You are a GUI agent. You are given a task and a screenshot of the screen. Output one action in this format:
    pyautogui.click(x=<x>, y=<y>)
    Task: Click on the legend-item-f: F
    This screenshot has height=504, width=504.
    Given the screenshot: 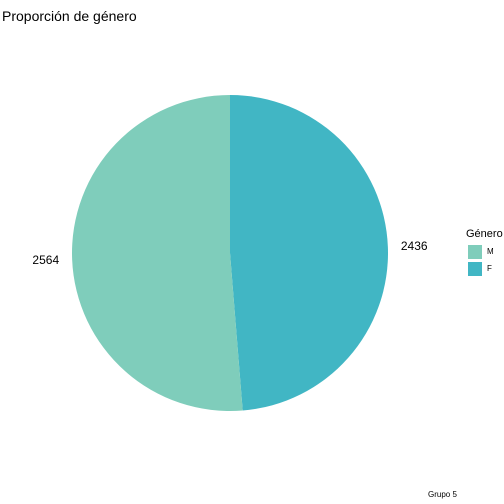 What is the action you would take?
    pyautogui.click(x=484, y=268)
    